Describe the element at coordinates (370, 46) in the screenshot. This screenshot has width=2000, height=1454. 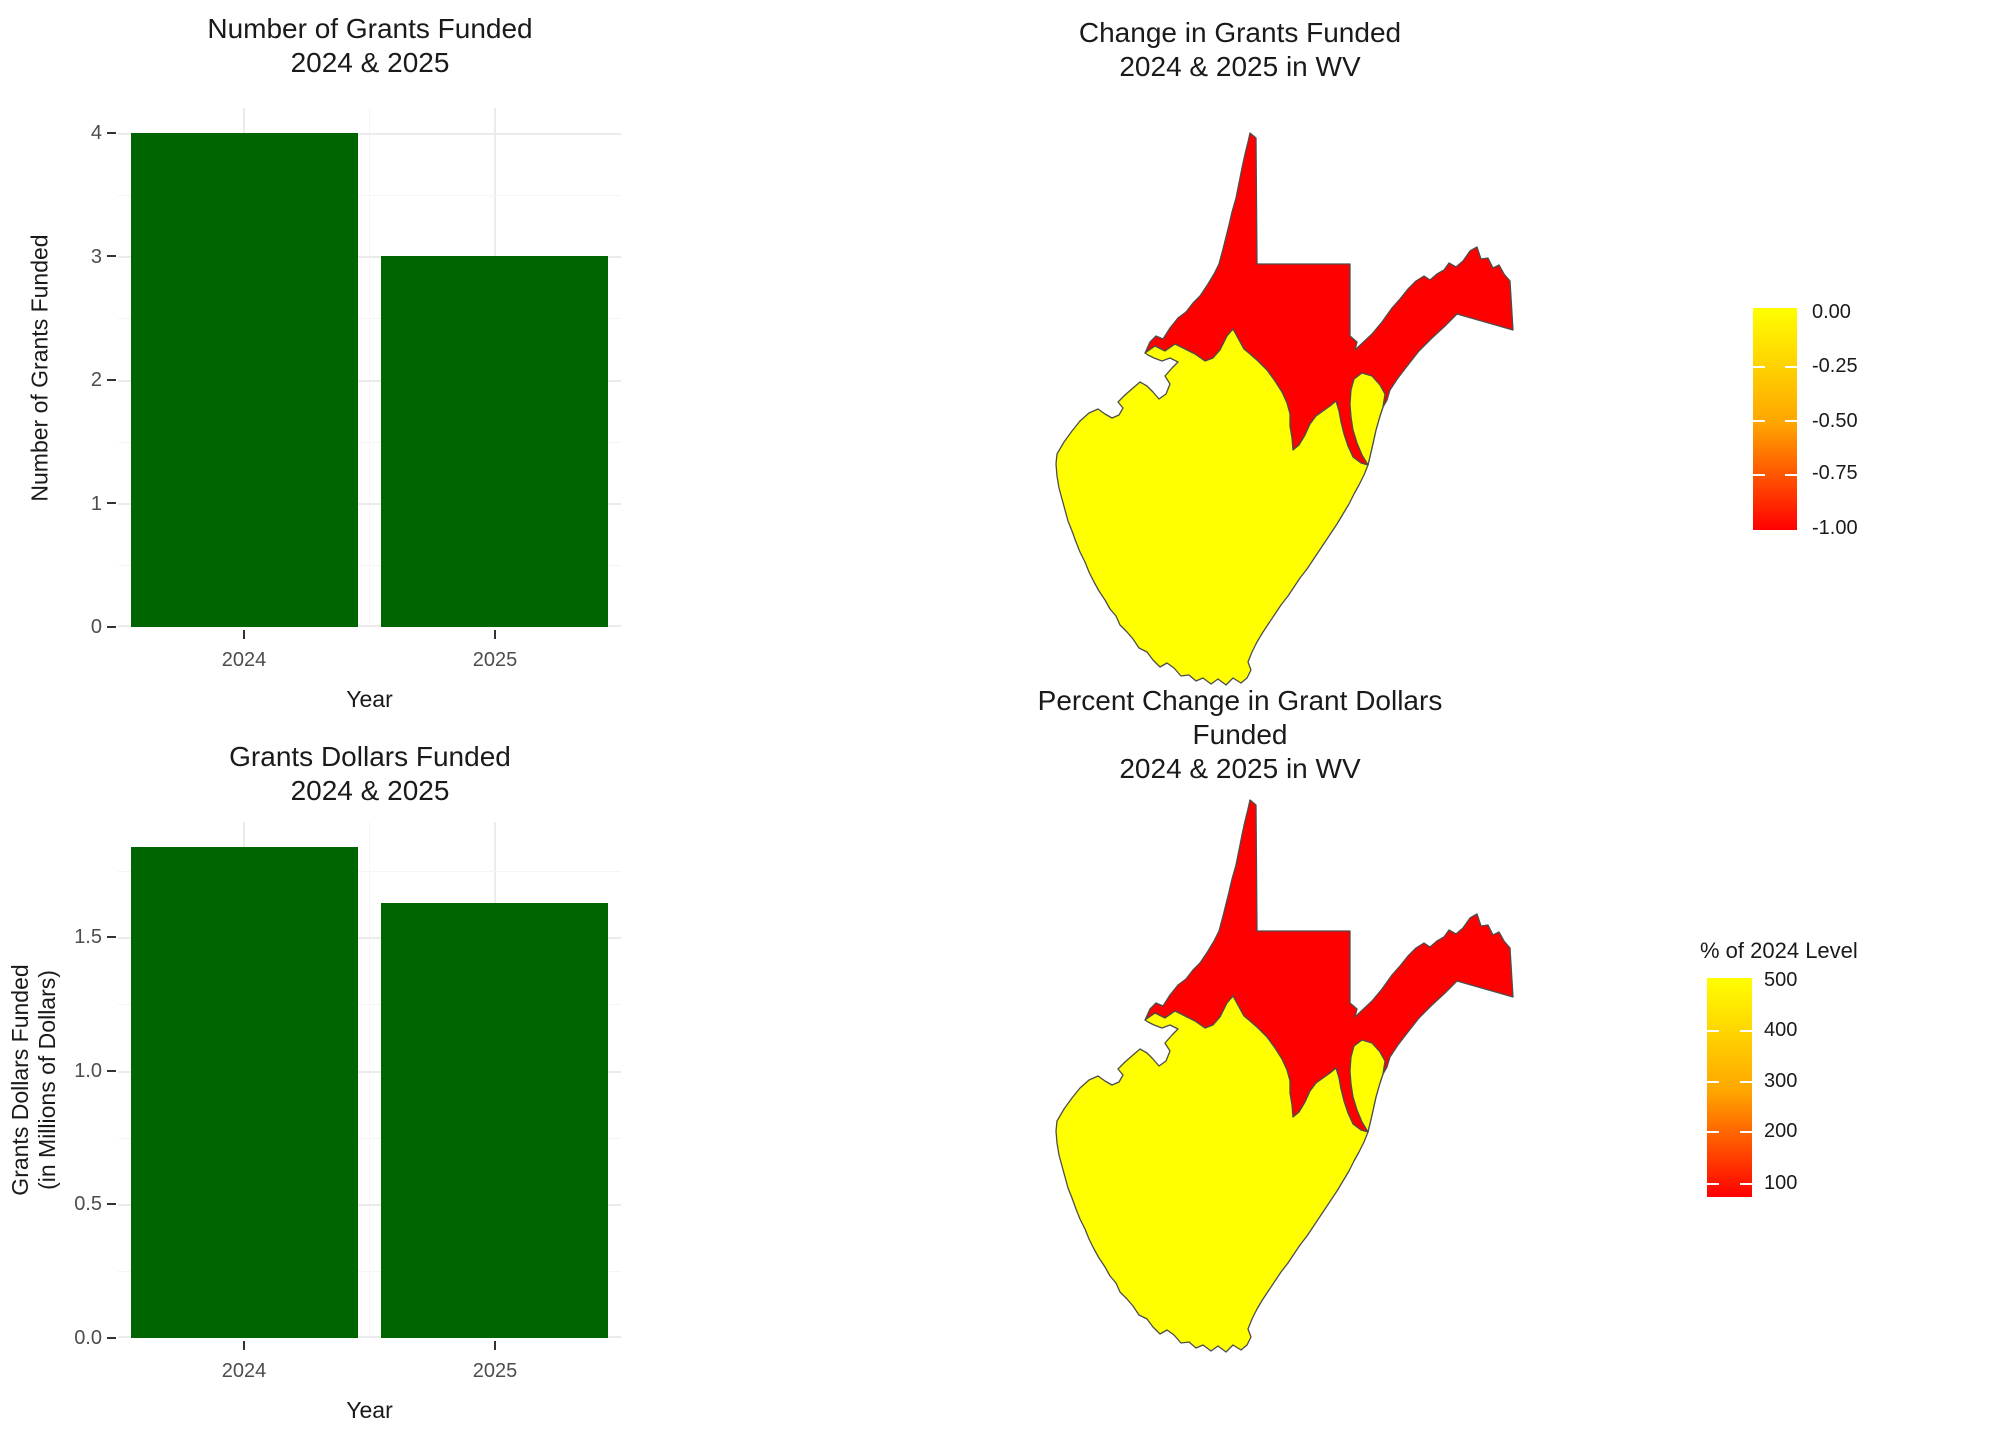
I see `chart-grants-count-title: Number of Grants Funded 2024 & 2025` at that location.